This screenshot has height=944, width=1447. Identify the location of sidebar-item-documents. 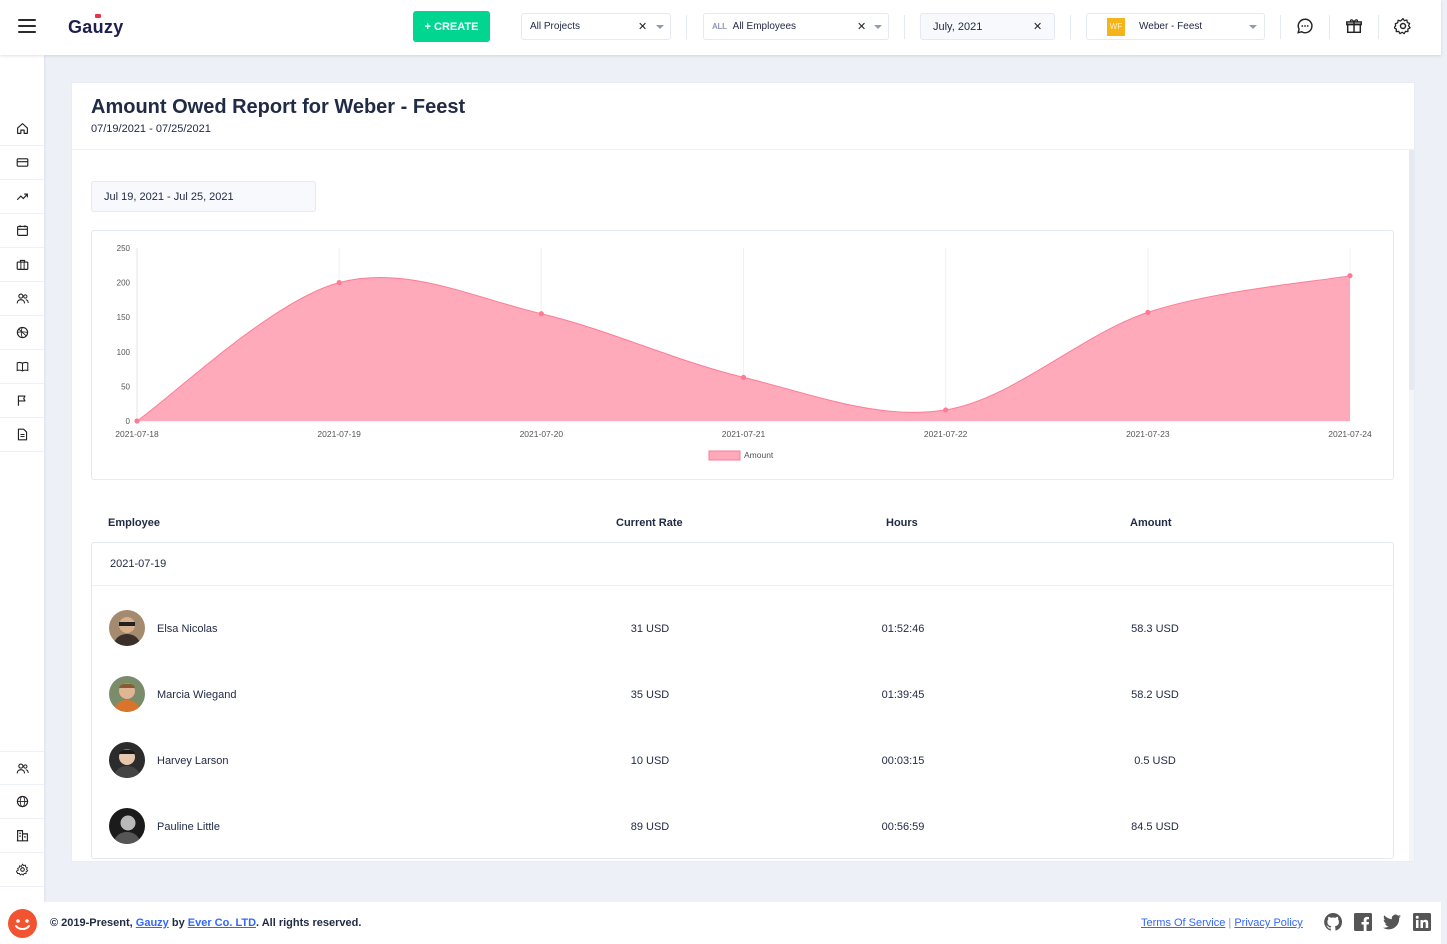
(22, 435).